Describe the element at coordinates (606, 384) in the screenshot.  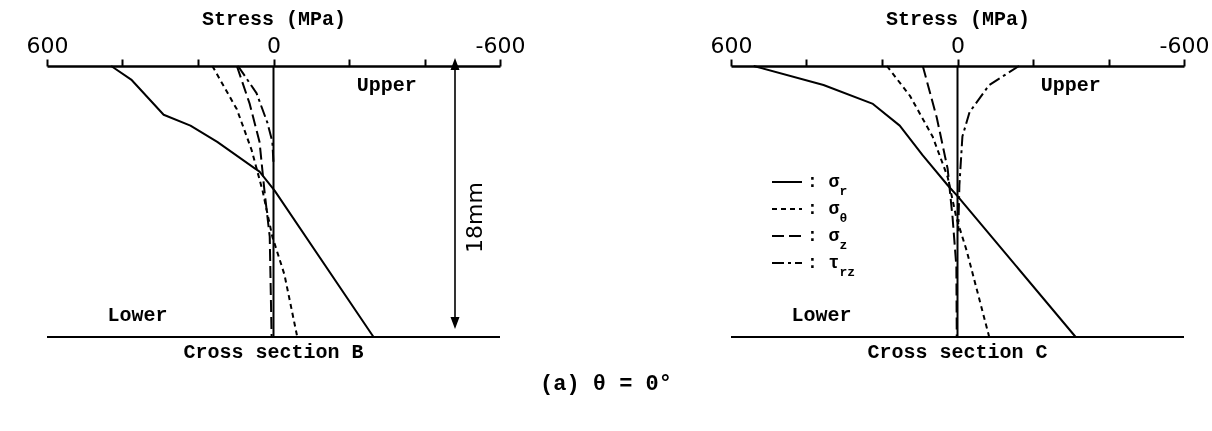
I see `text: (a) θ = 0°` at that location.